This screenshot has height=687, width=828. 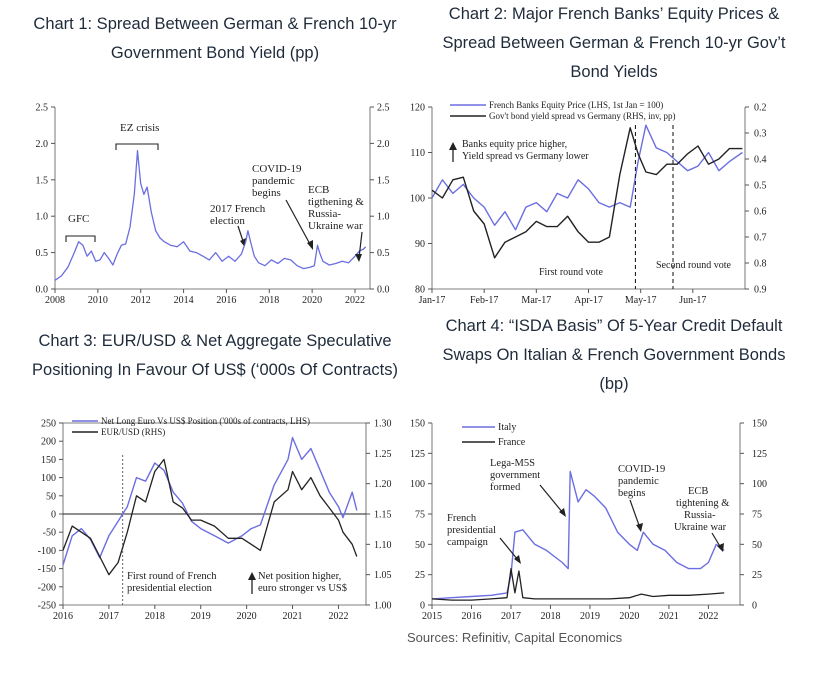 I want to click on c1-xtick-label: 2008, so click(x=55, y=300).